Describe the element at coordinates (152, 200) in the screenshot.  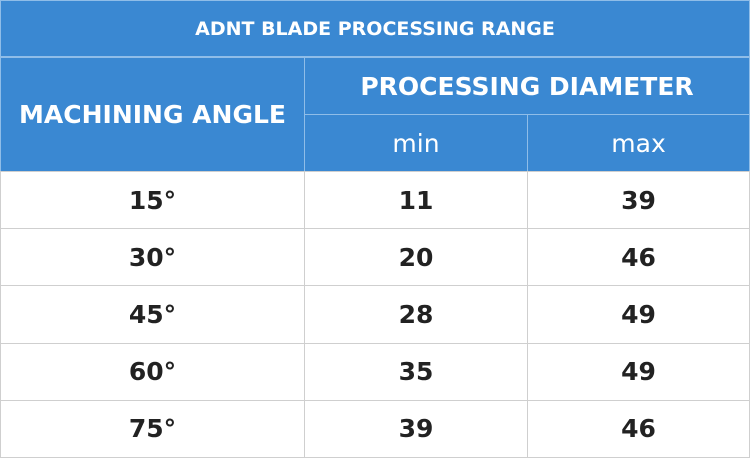
I see `angle-cell: 15°` at that location.